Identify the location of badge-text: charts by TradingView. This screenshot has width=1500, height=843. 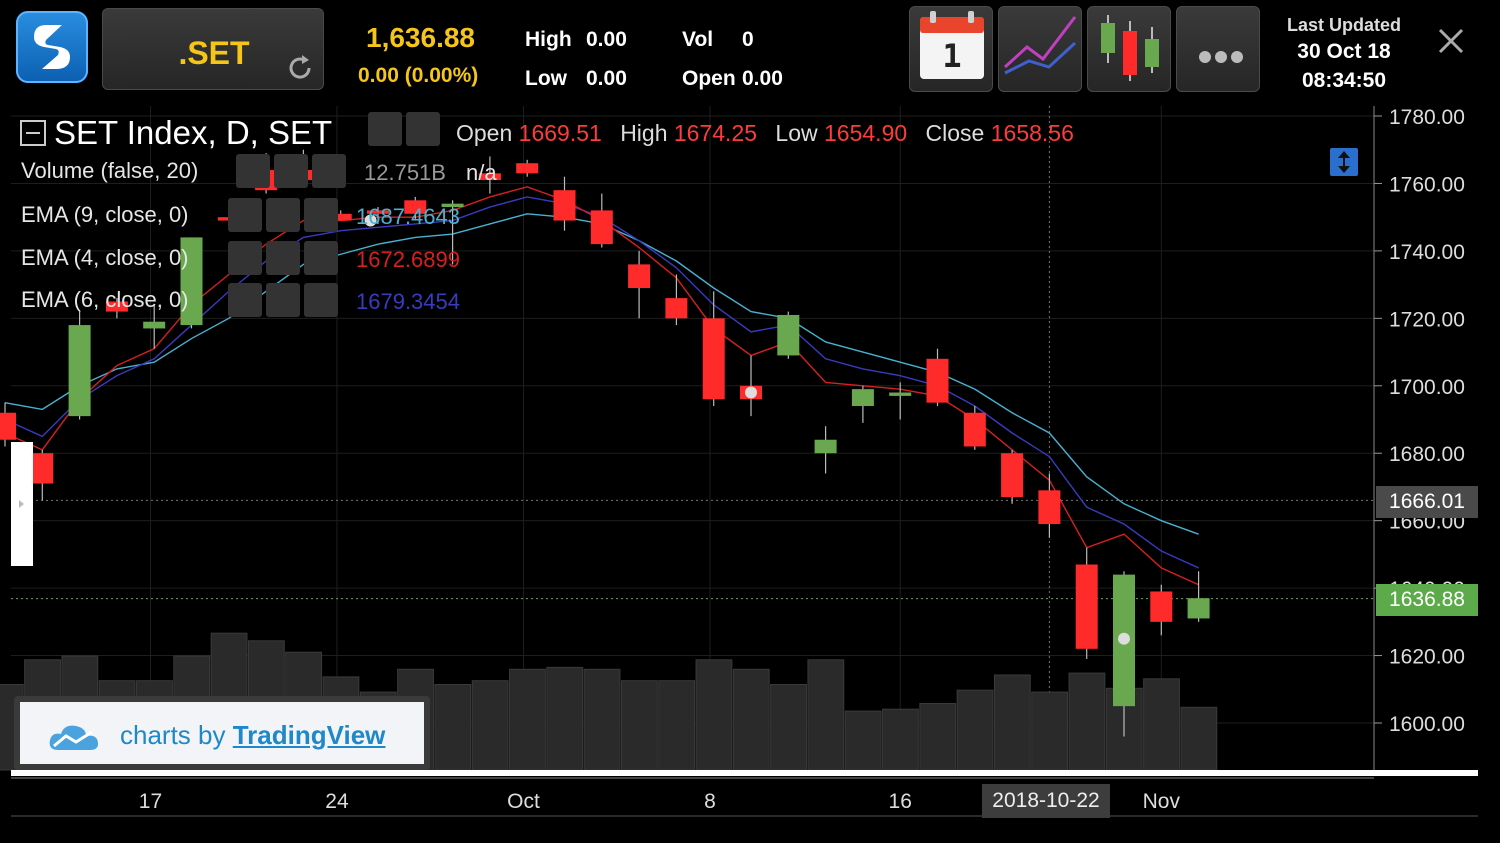
(252, 735).